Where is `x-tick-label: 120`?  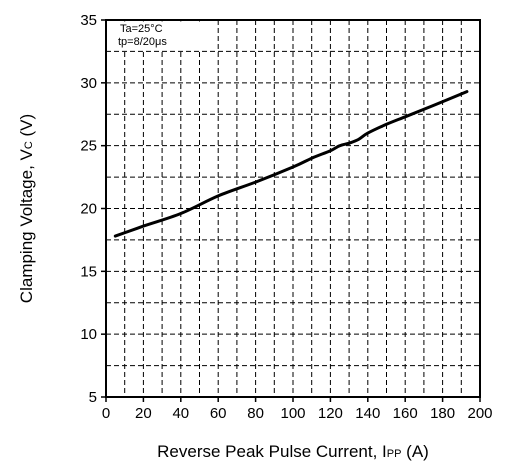
x-tick-label: 120 is located at coordinates (330, 413).